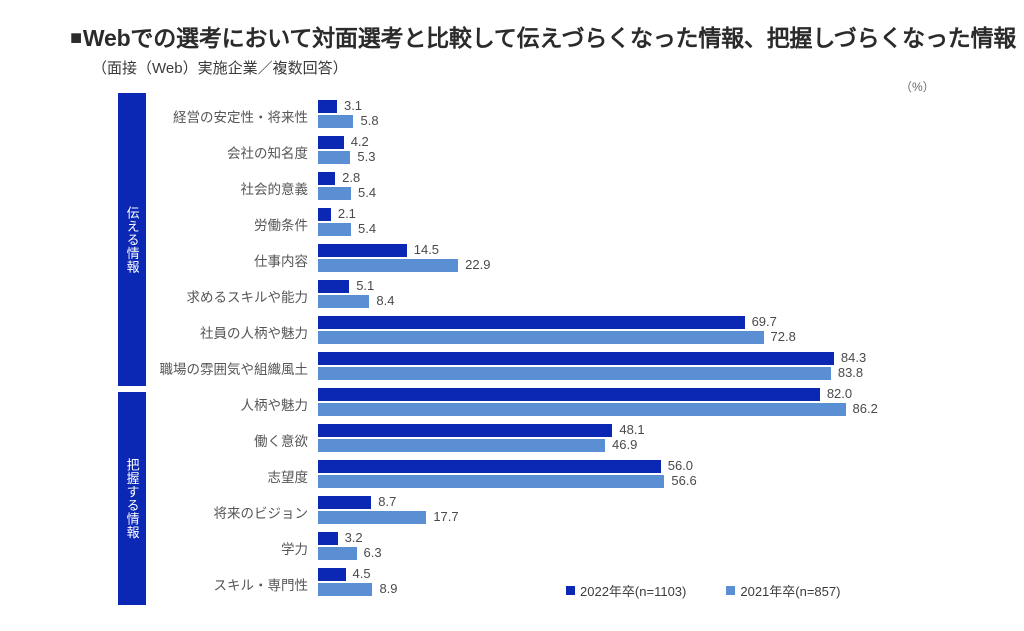  I want to click on bar-value-label: 56.0, so click(680, 465).